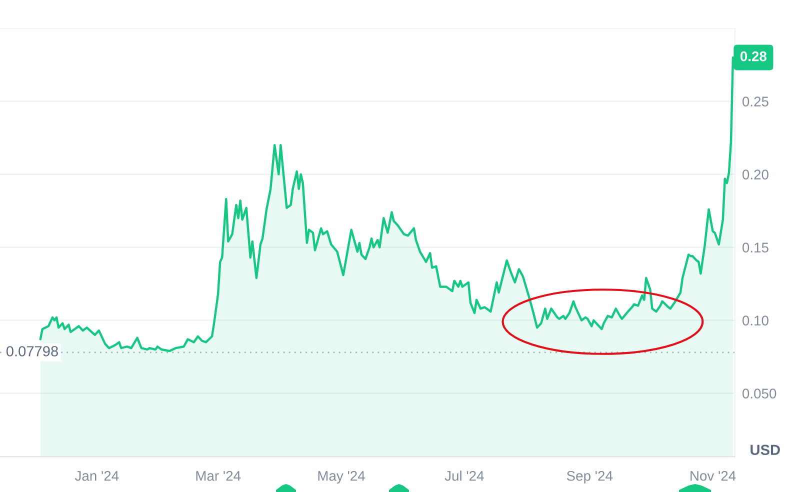 This screenshot has height=492, width=791. I want to click on x-tick-label: Jan '24, so click(96, 475).